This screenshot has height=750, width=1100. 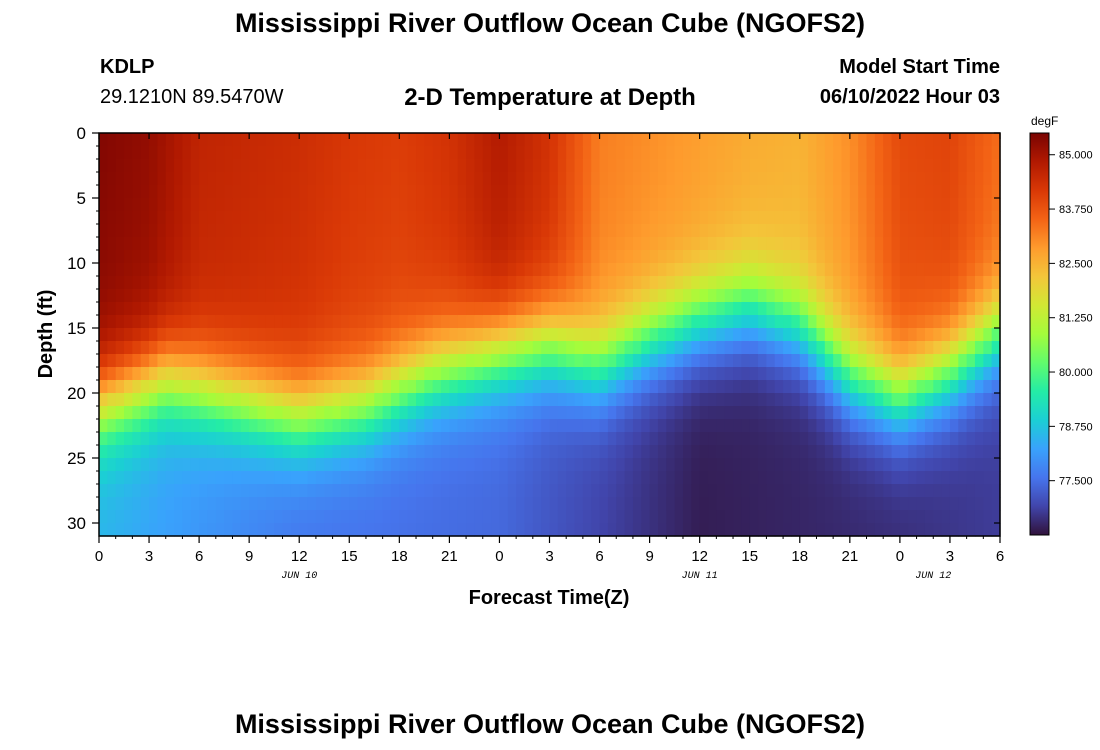 What do you see at coordinates (499, 556) in the screenshot?
I see `x-tick-label: 0` at bounding box center [499, 556].